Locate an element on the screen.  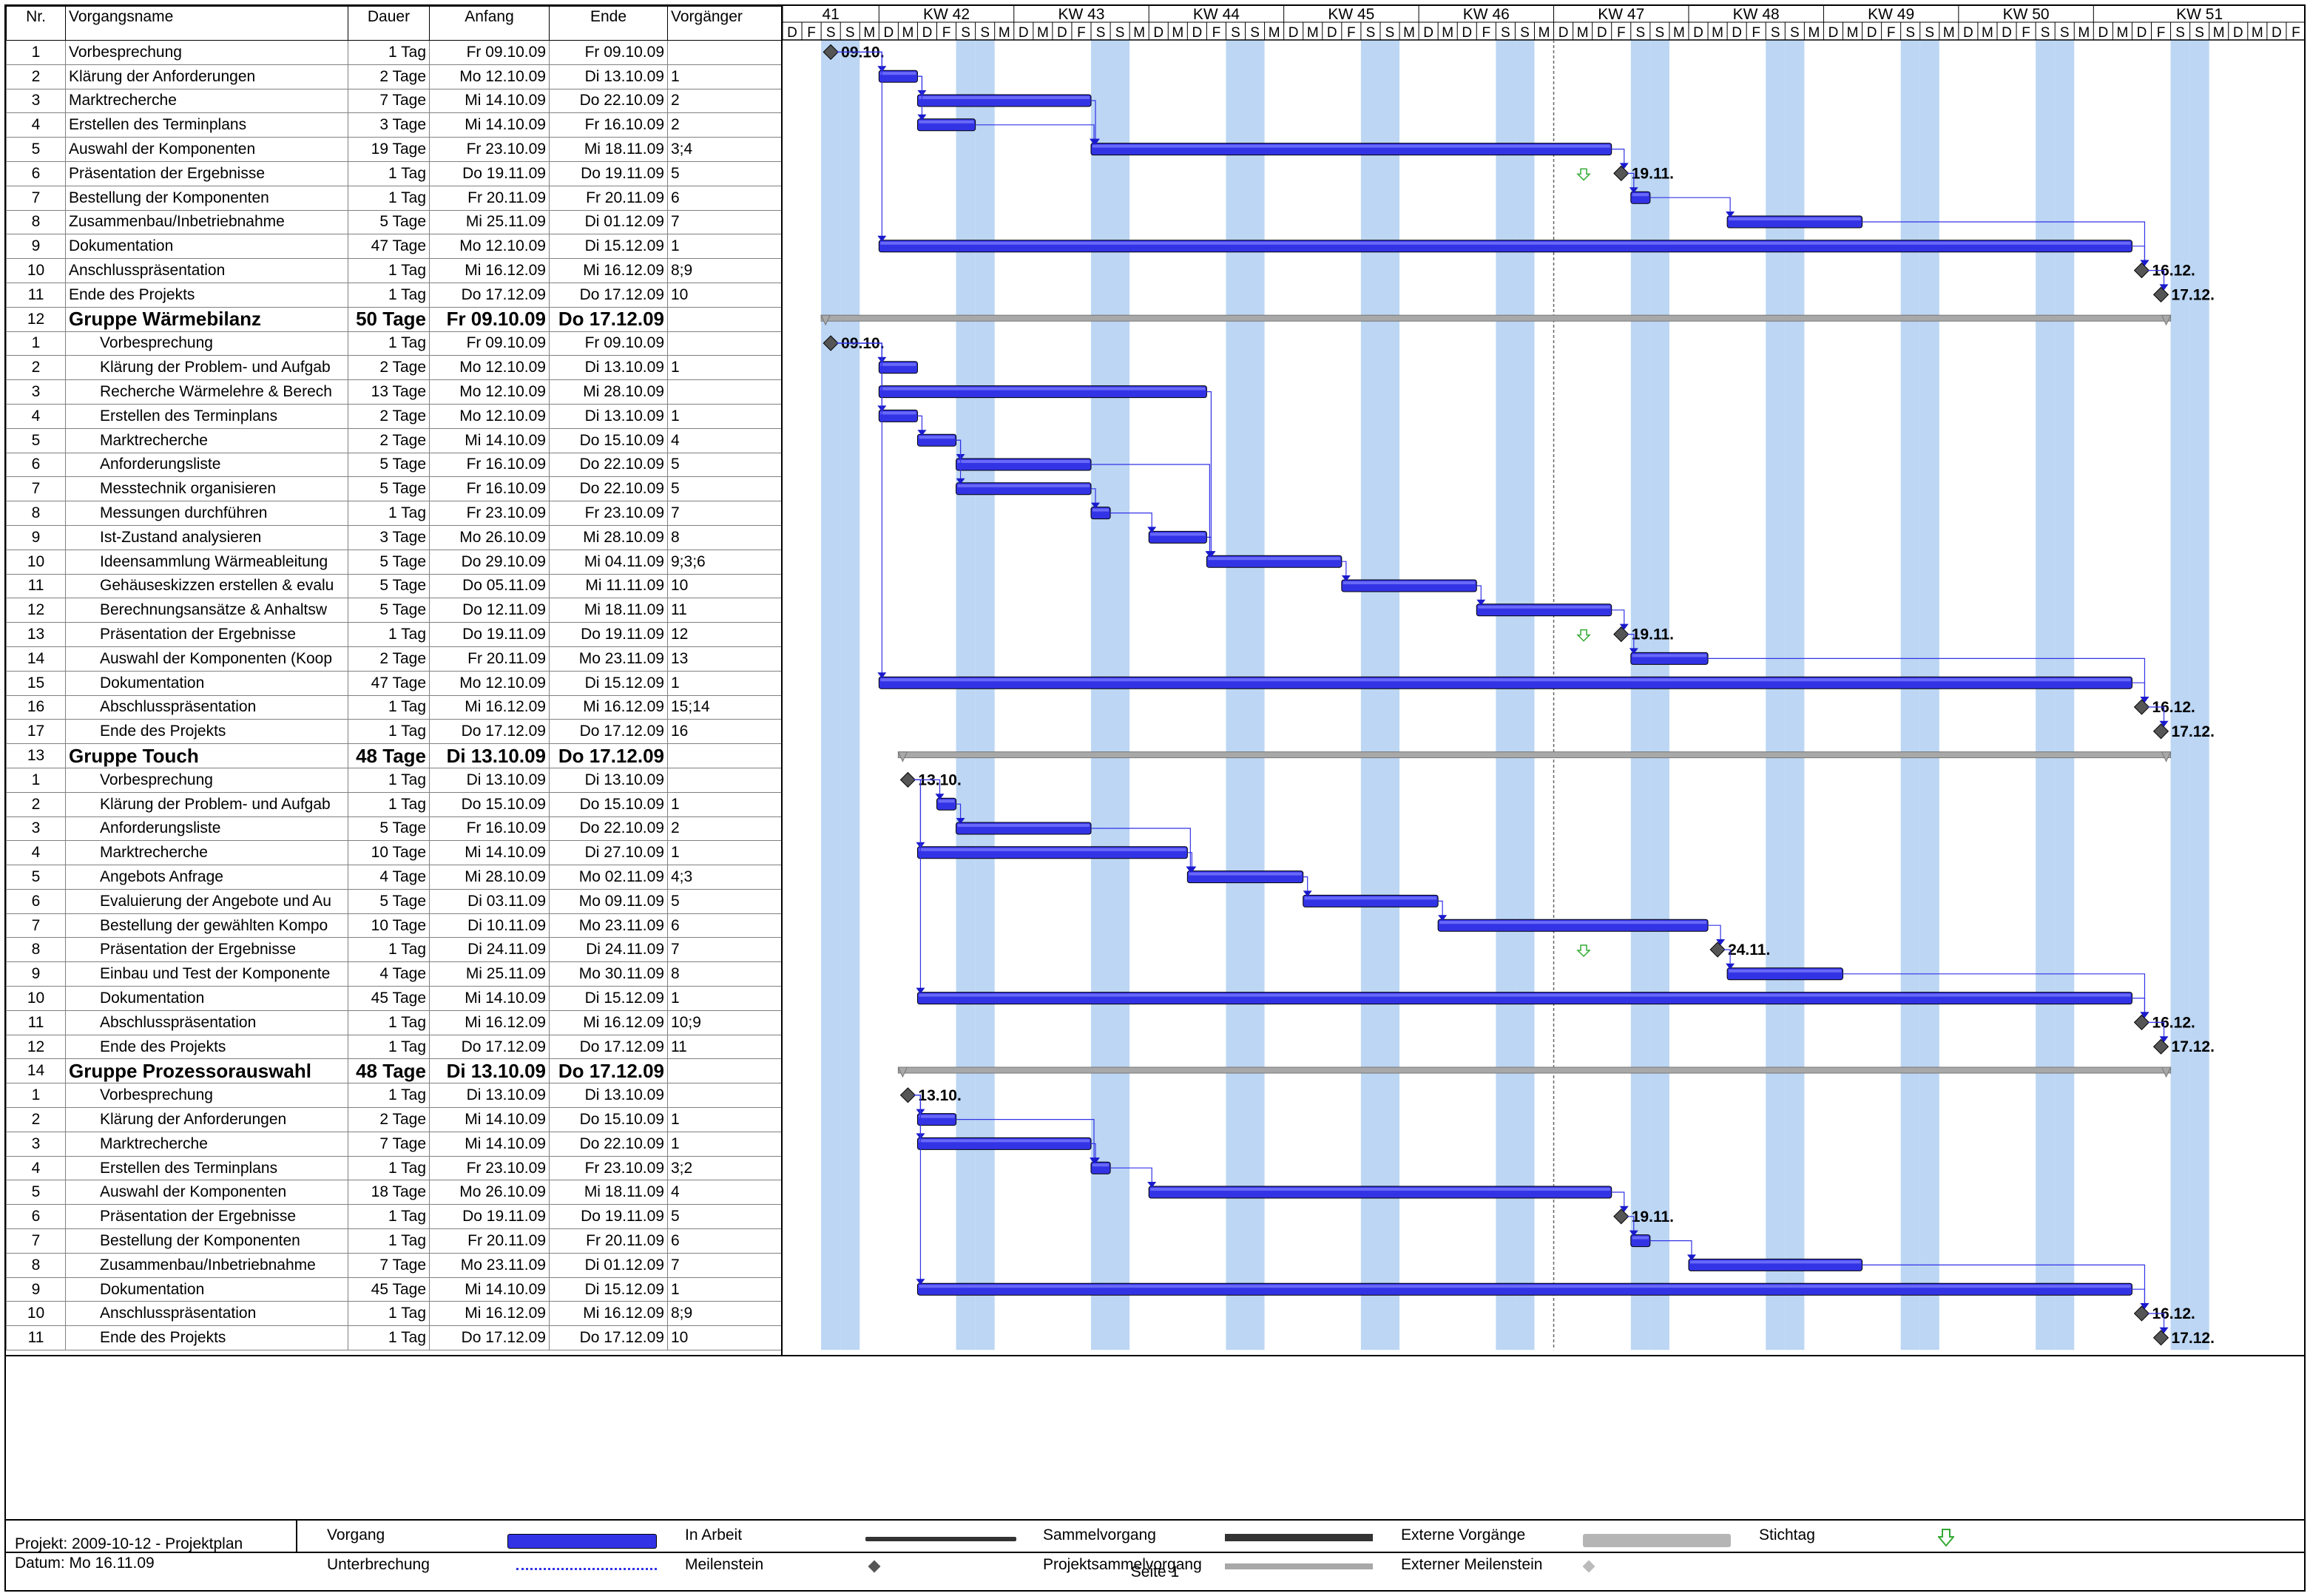
cell-nr: 1 is located at coordinates (36, 780).